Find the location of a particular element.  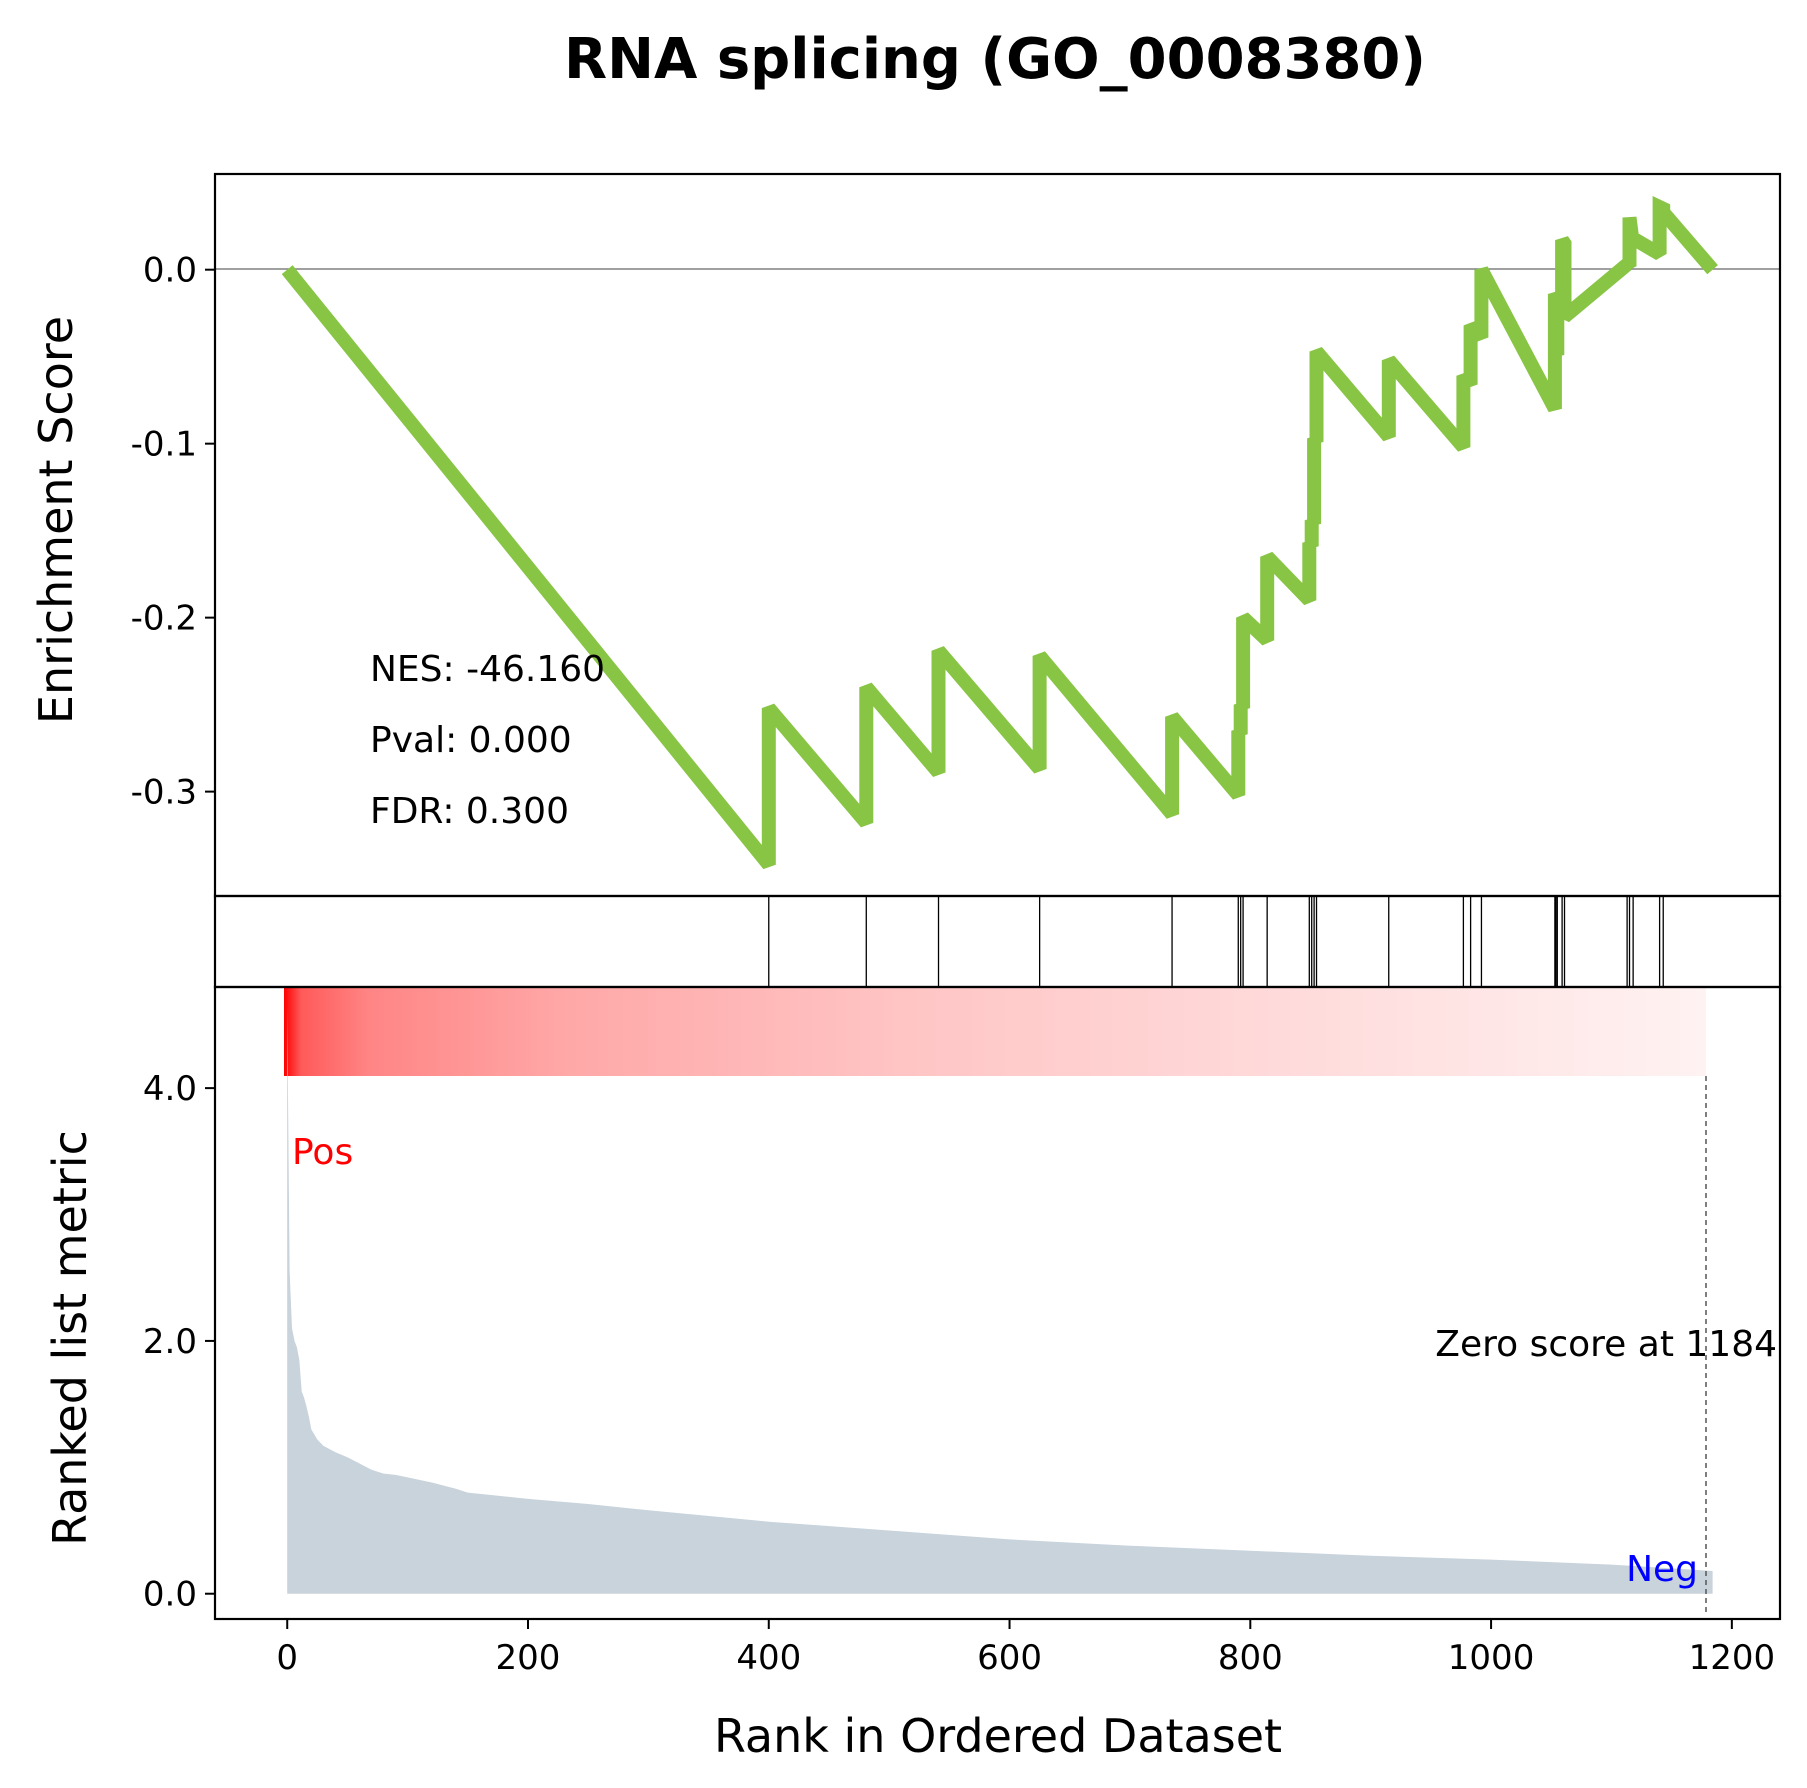

x-axis-label: Rank in Ordered Dataset is located at coordinates (998, 1736).